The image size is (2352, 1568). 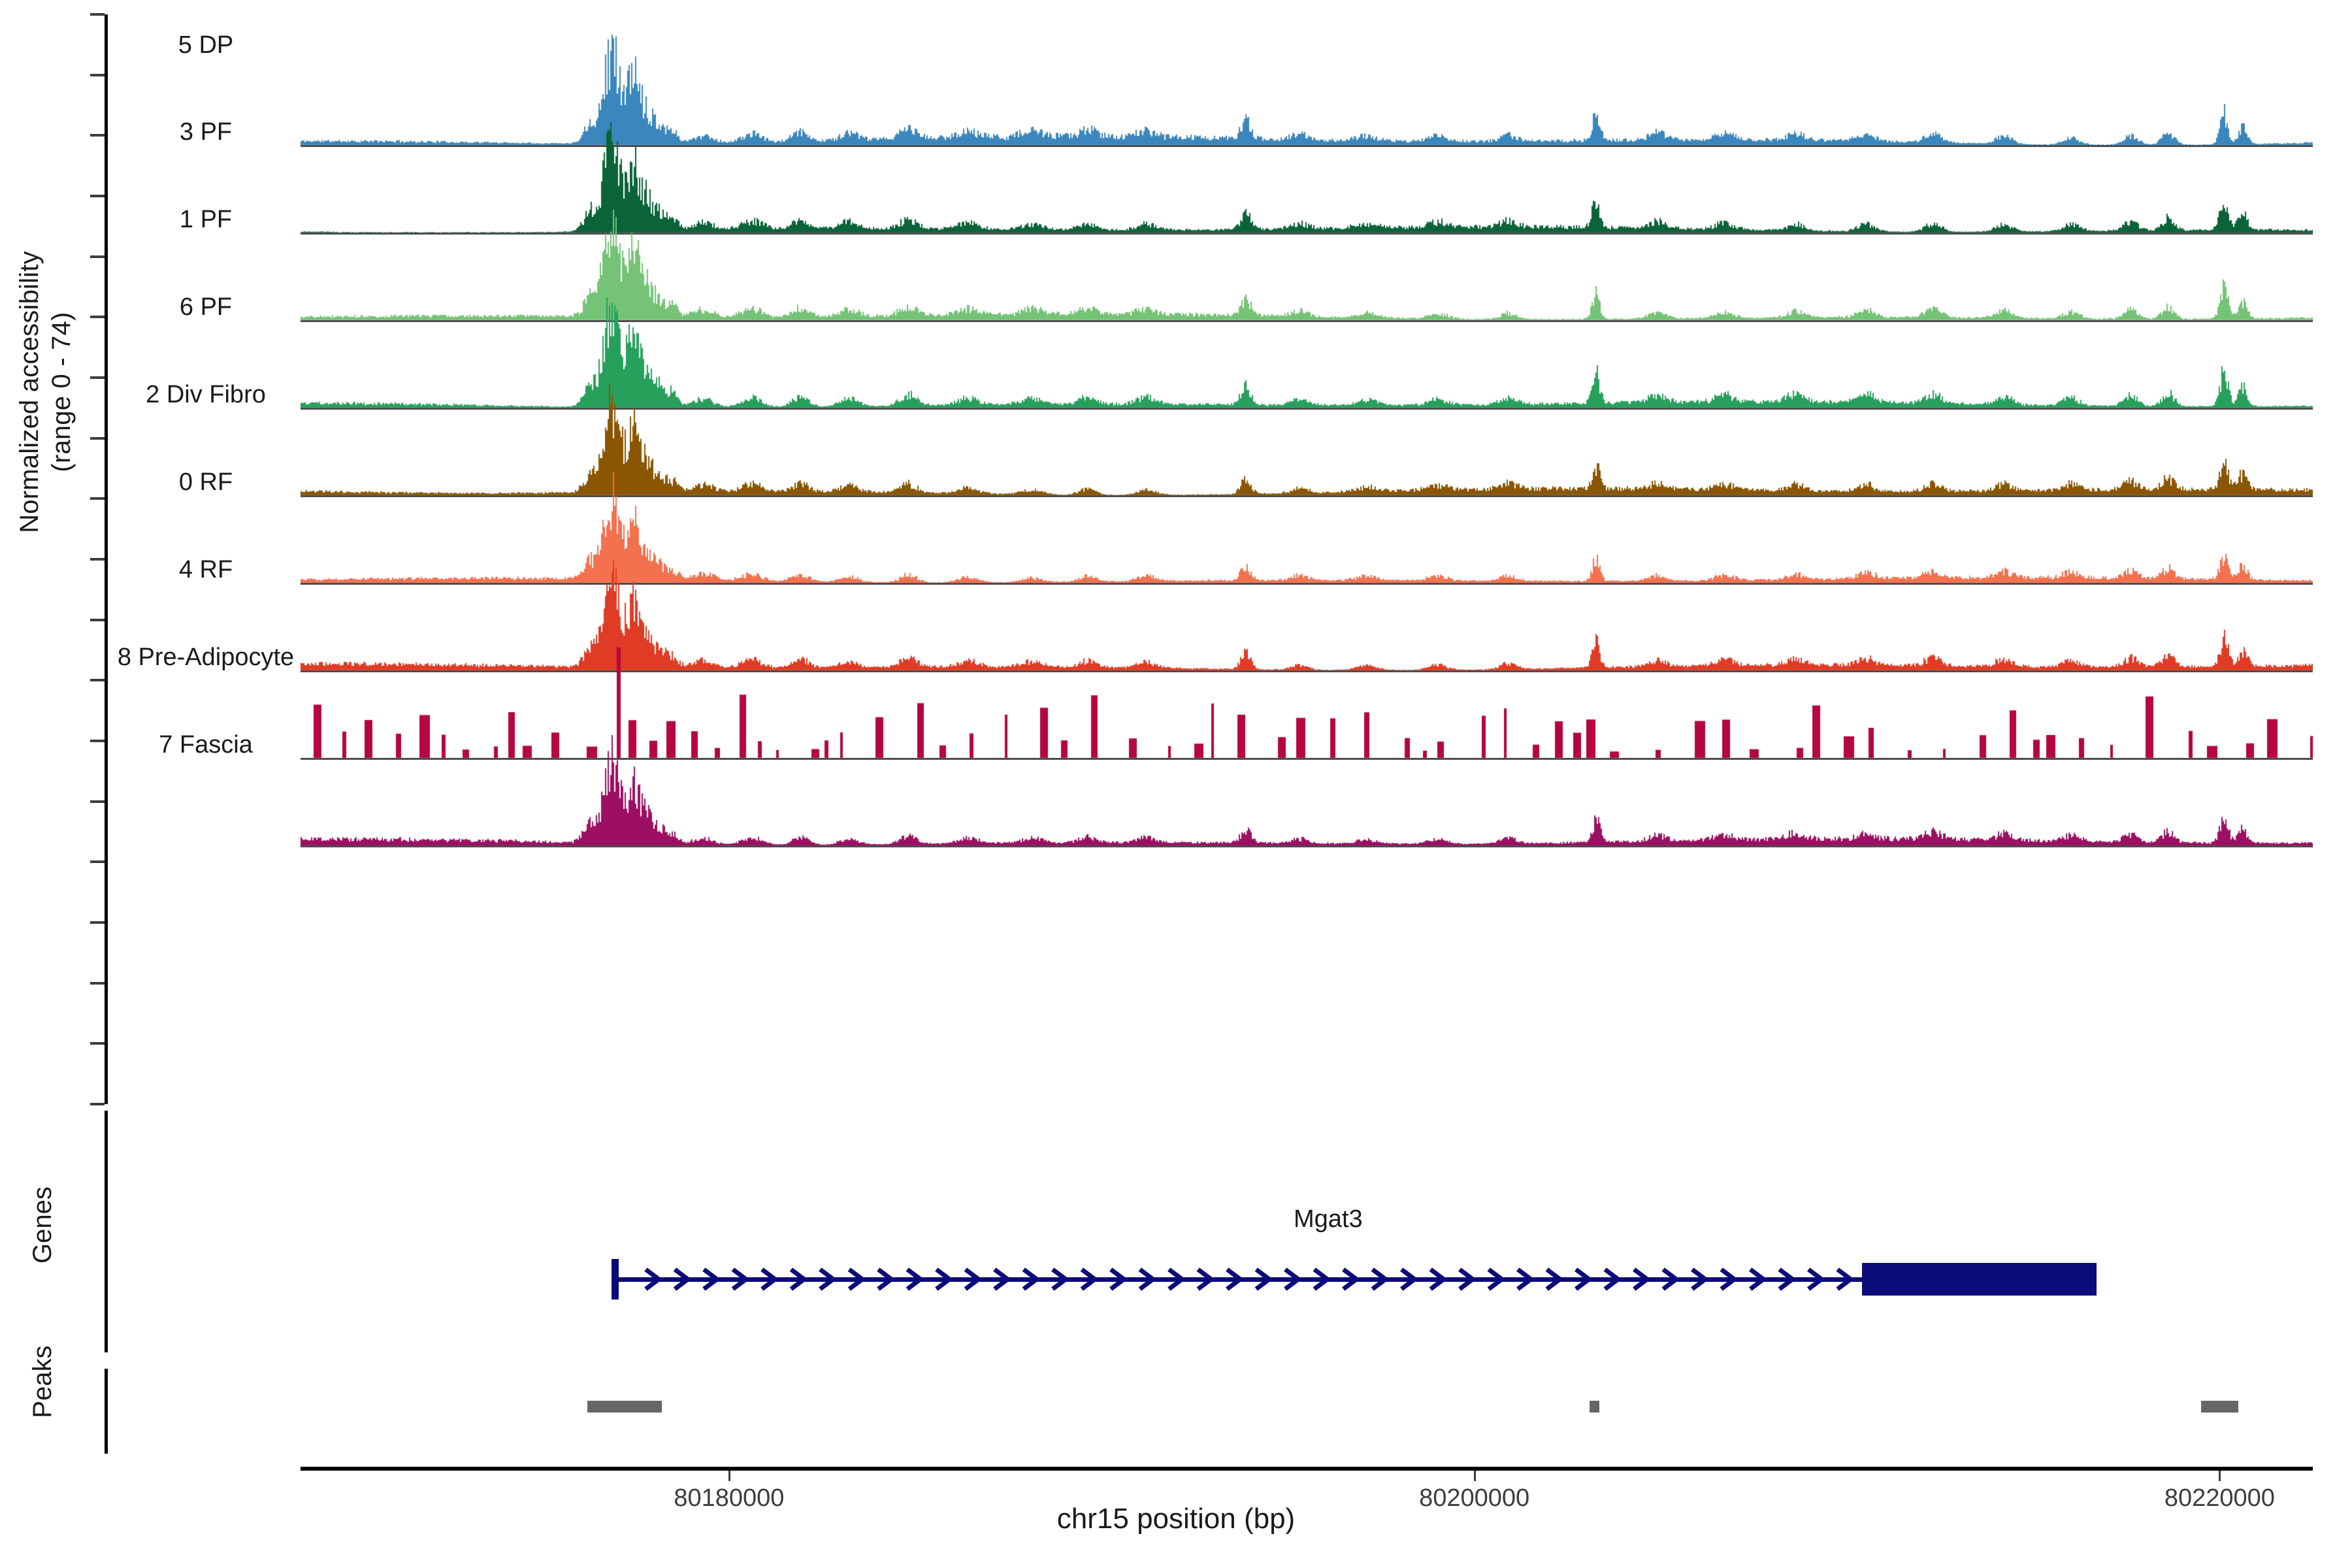 What do you see at coordinates (206, 132) in the screenshot?
I see `track-label-3-pf: 3 PF` at bounding box center [206, 132].